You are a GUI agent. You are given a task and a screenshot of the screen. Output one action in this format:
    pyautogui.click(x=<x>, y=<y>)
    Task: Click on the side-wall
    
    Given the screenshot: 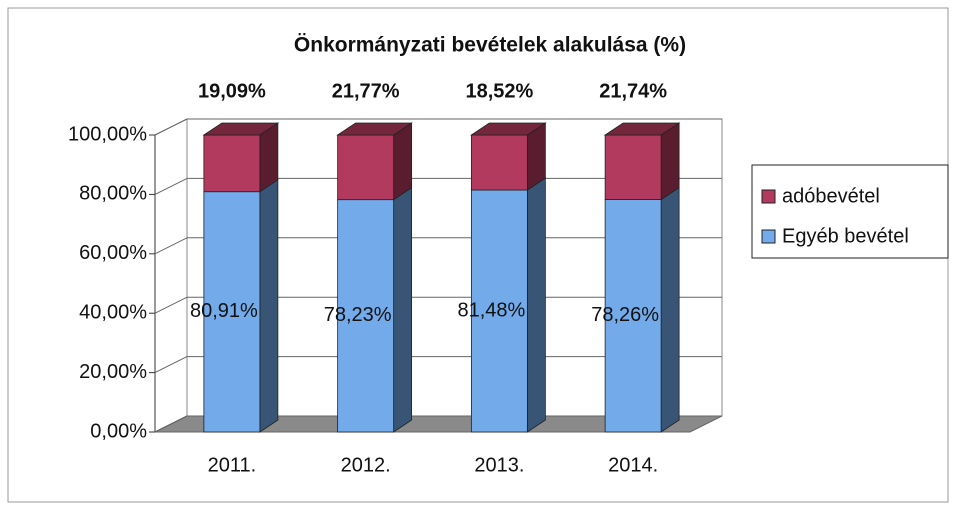 What is the action you would take?
    pyautogui.click(x=171, y=275)
    